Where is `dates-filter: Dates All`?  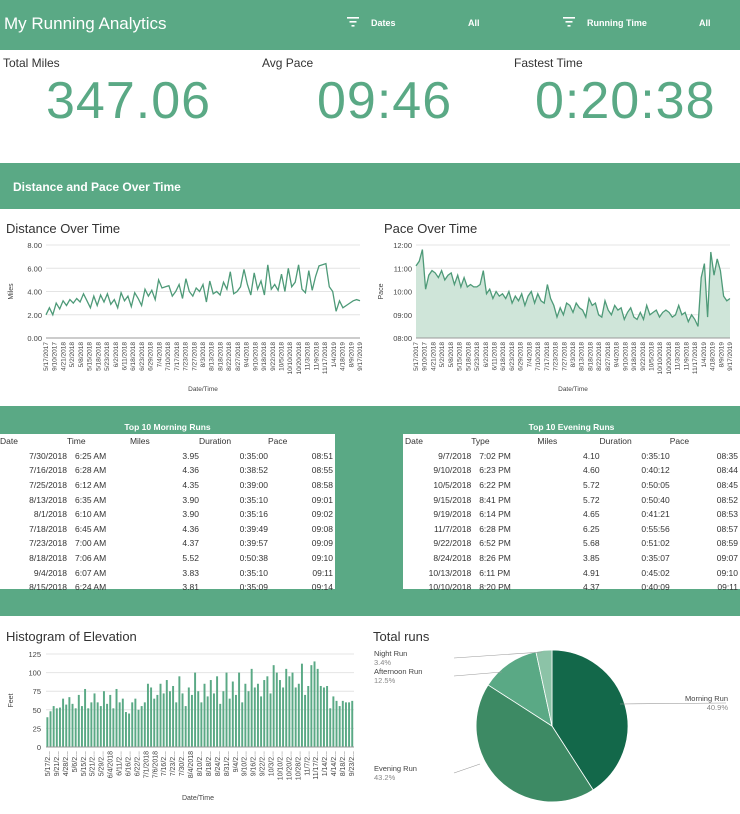 dates-filter: Dates All is located at coordinates (417, 24).